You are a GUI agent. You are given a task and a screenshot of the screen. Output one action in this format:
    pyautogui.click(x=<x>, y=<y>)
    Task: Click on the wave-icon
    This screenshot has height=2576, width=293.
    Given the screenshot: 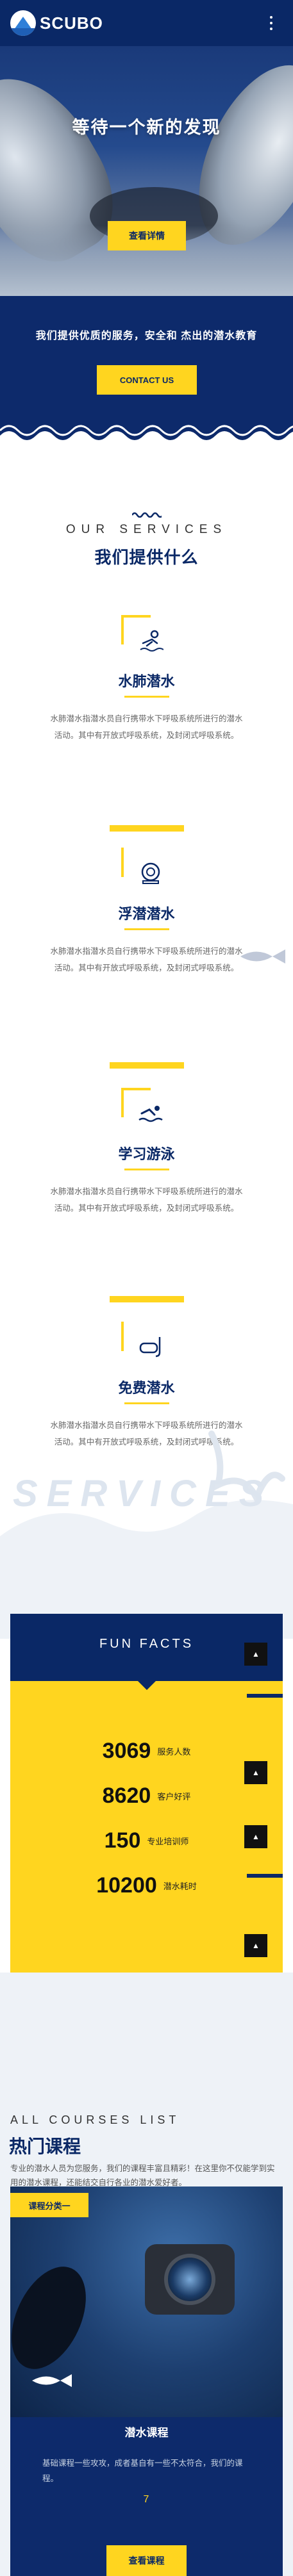 What is the action you would take?
    pyautogui.click(x=147, y=515)
    